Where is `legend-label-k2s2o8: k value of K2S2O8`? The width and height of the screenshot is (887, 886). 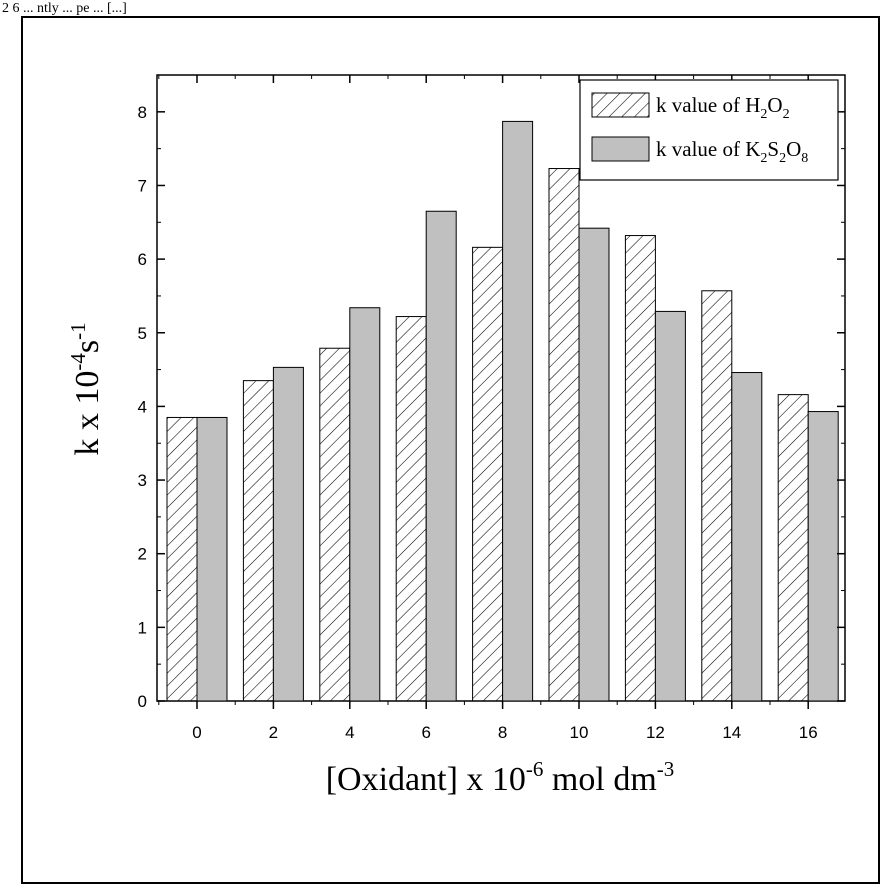 legend-label-k2s2o8: k value of K2S2O8 is located at coordinates (732, 151).